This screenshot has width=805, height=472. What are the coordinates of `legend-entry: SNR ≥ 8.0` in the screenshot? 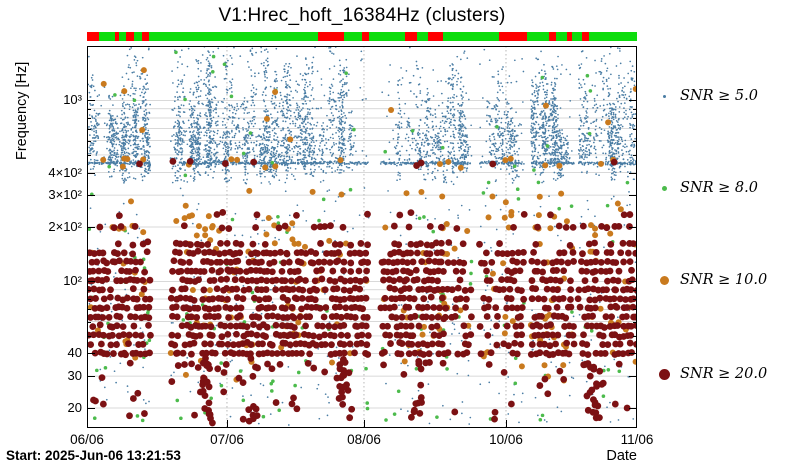 It's located at (707, 188).